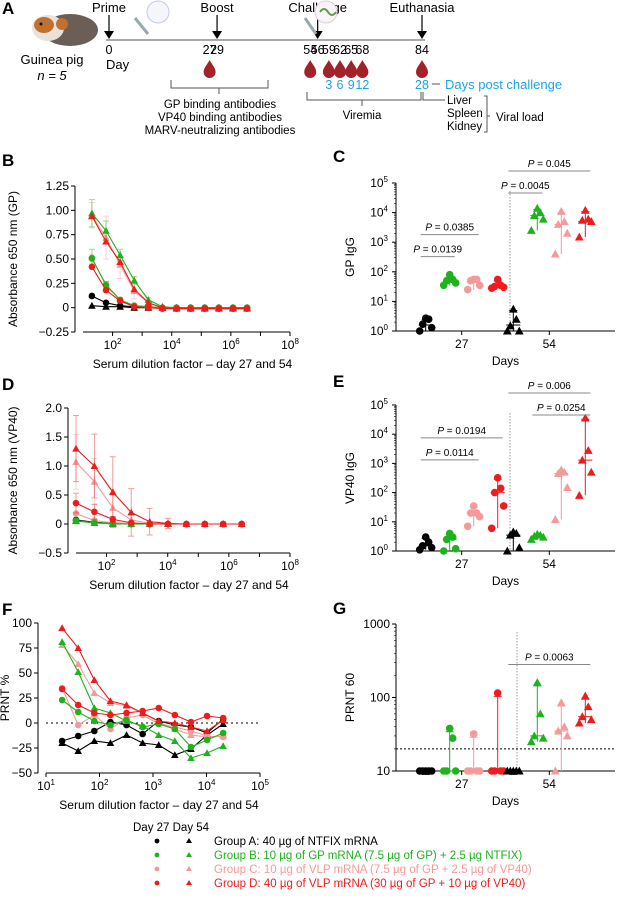 This screenshot has height=900, width=625. Describe the element at coordinates (329, 50) in the screenshot. I see `day-tick-59: 59` at that location.